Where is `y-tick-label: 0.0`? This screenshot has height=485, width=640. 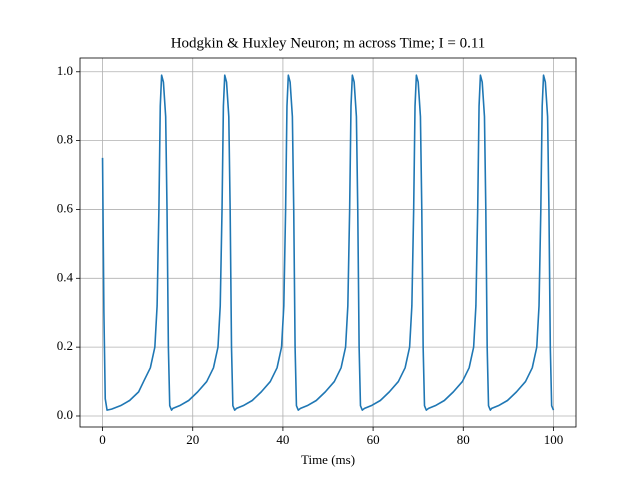 y-tick-label: 0.0 is located at coordinates (65, 414).